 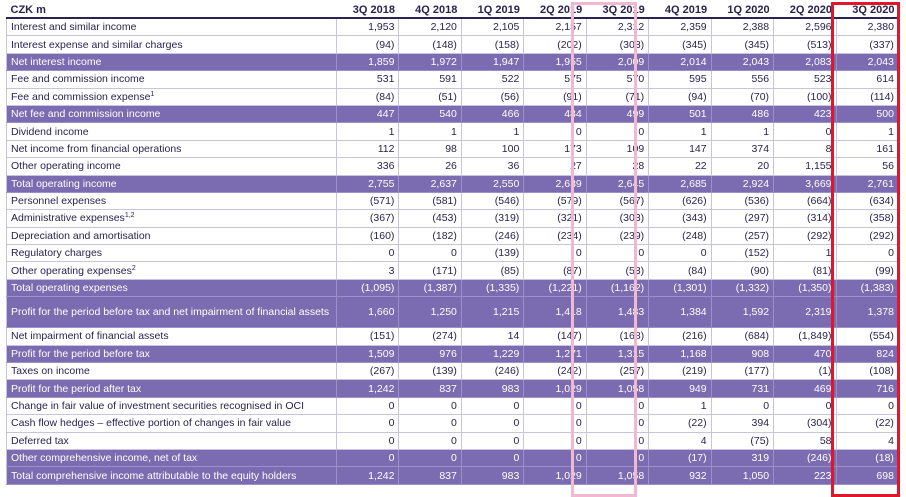 I want to click on row-label-text: Net impairment of financial assets, so click(x=90, y=336).